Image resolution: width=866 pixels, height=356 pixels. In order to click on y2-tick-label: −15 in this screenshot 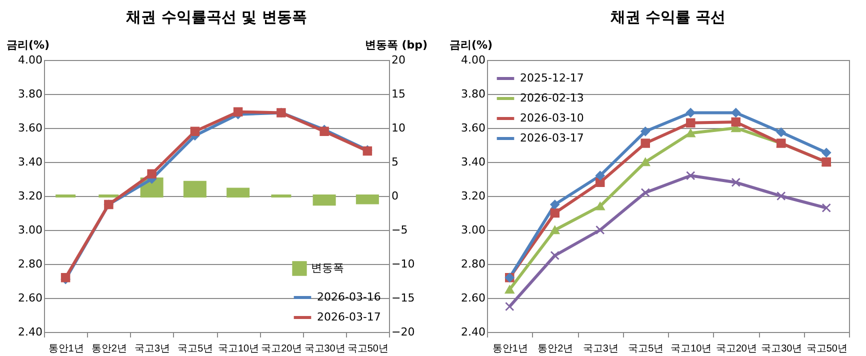, I will do `click(403, 298)`.